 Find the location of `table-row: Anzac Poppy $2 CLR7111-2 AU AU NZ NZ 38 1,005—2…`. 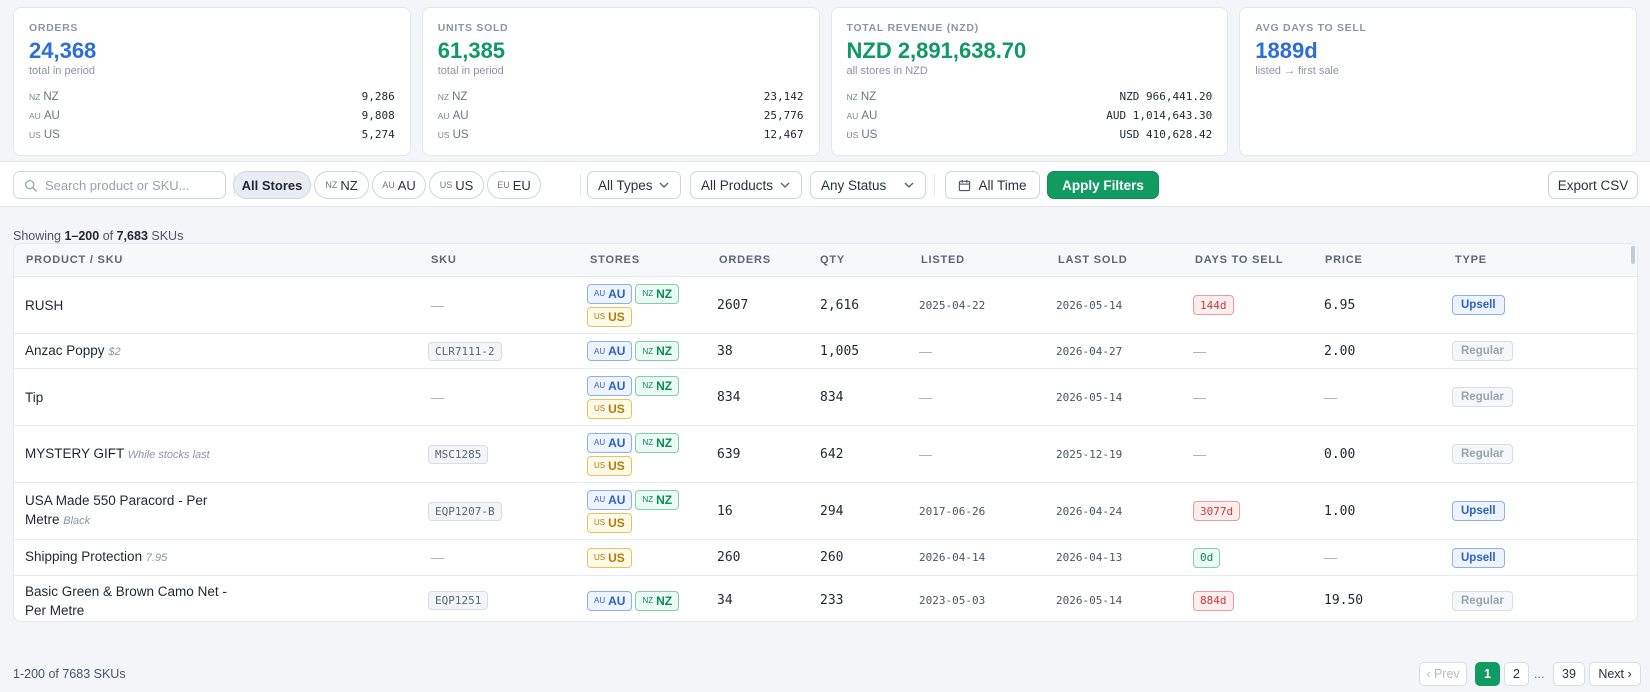

table-row: Anzac Poppy $2 CLR7111-2 AU AU NZ NZ 38 1,005—2… is located at coordinates (825, 351).